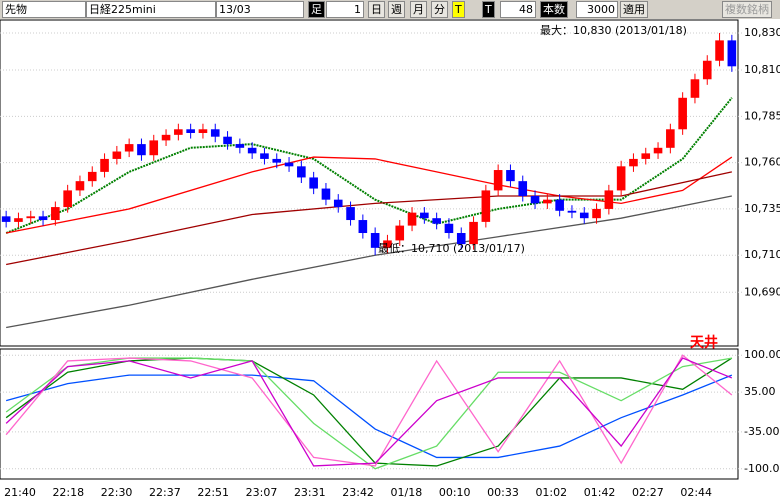 The width and height of the screenshot is (780, 501). Describe the element at coordinates (458, 9) in the screenshot. I see `button: T` at that location.